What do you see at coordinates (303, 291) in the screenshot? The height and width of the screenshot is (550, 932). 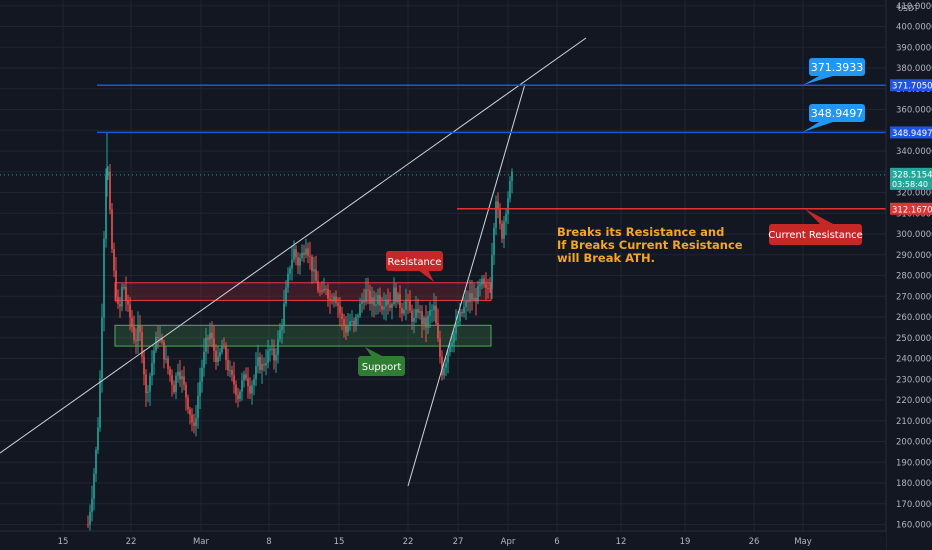 I see `resistance-zone` at bounding box center [303, 291].